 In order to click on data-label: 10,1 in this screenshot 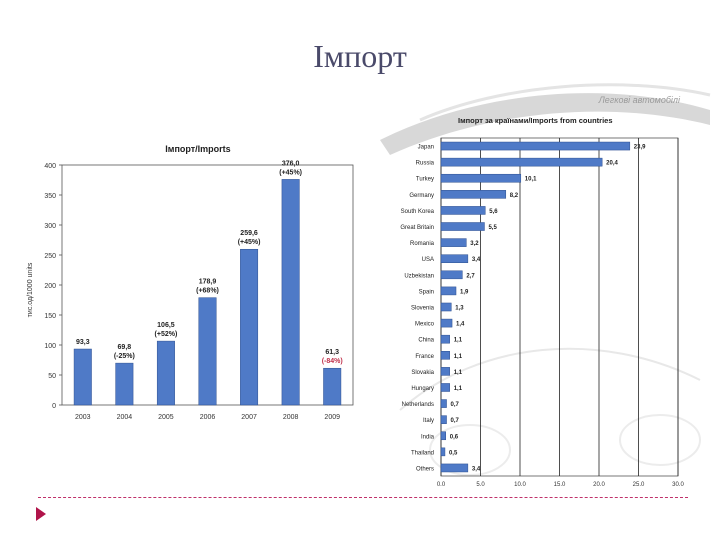, I will do `click(531, 180)`.